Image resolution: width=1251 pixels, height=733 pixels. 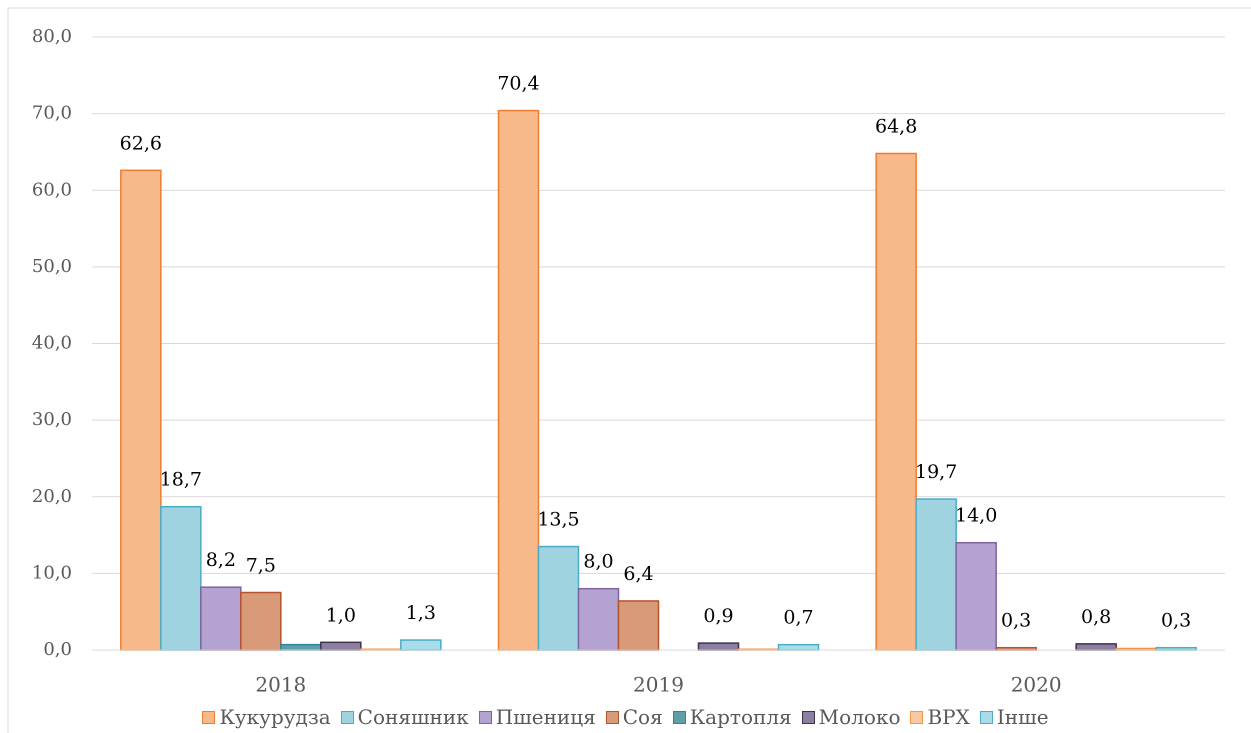 What do you see at coordinates (976, 516) in the screenshot?
I see `value-label: 14,0` at bounding box center [976, 516].